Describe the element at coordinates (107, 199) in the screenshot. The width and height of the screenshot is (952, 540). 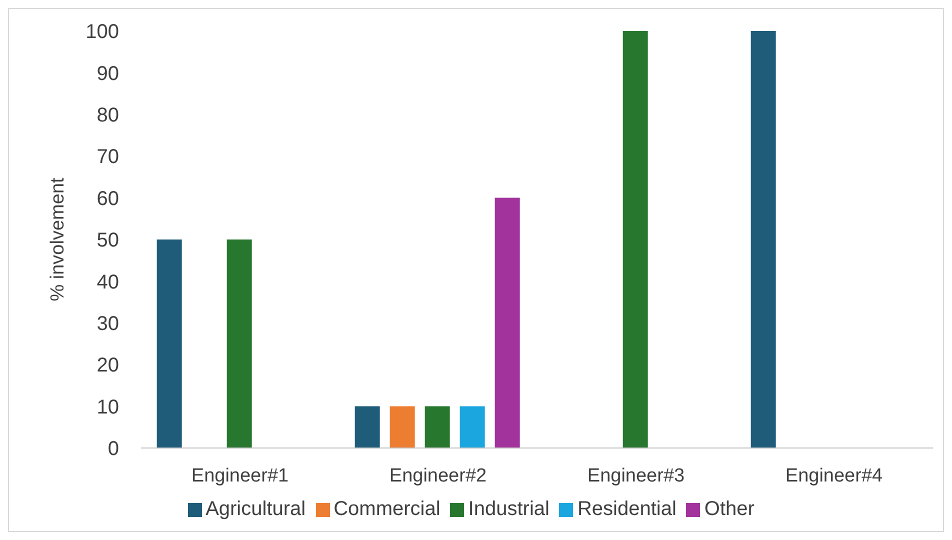
I see `y-tick-label: 60` at that location.